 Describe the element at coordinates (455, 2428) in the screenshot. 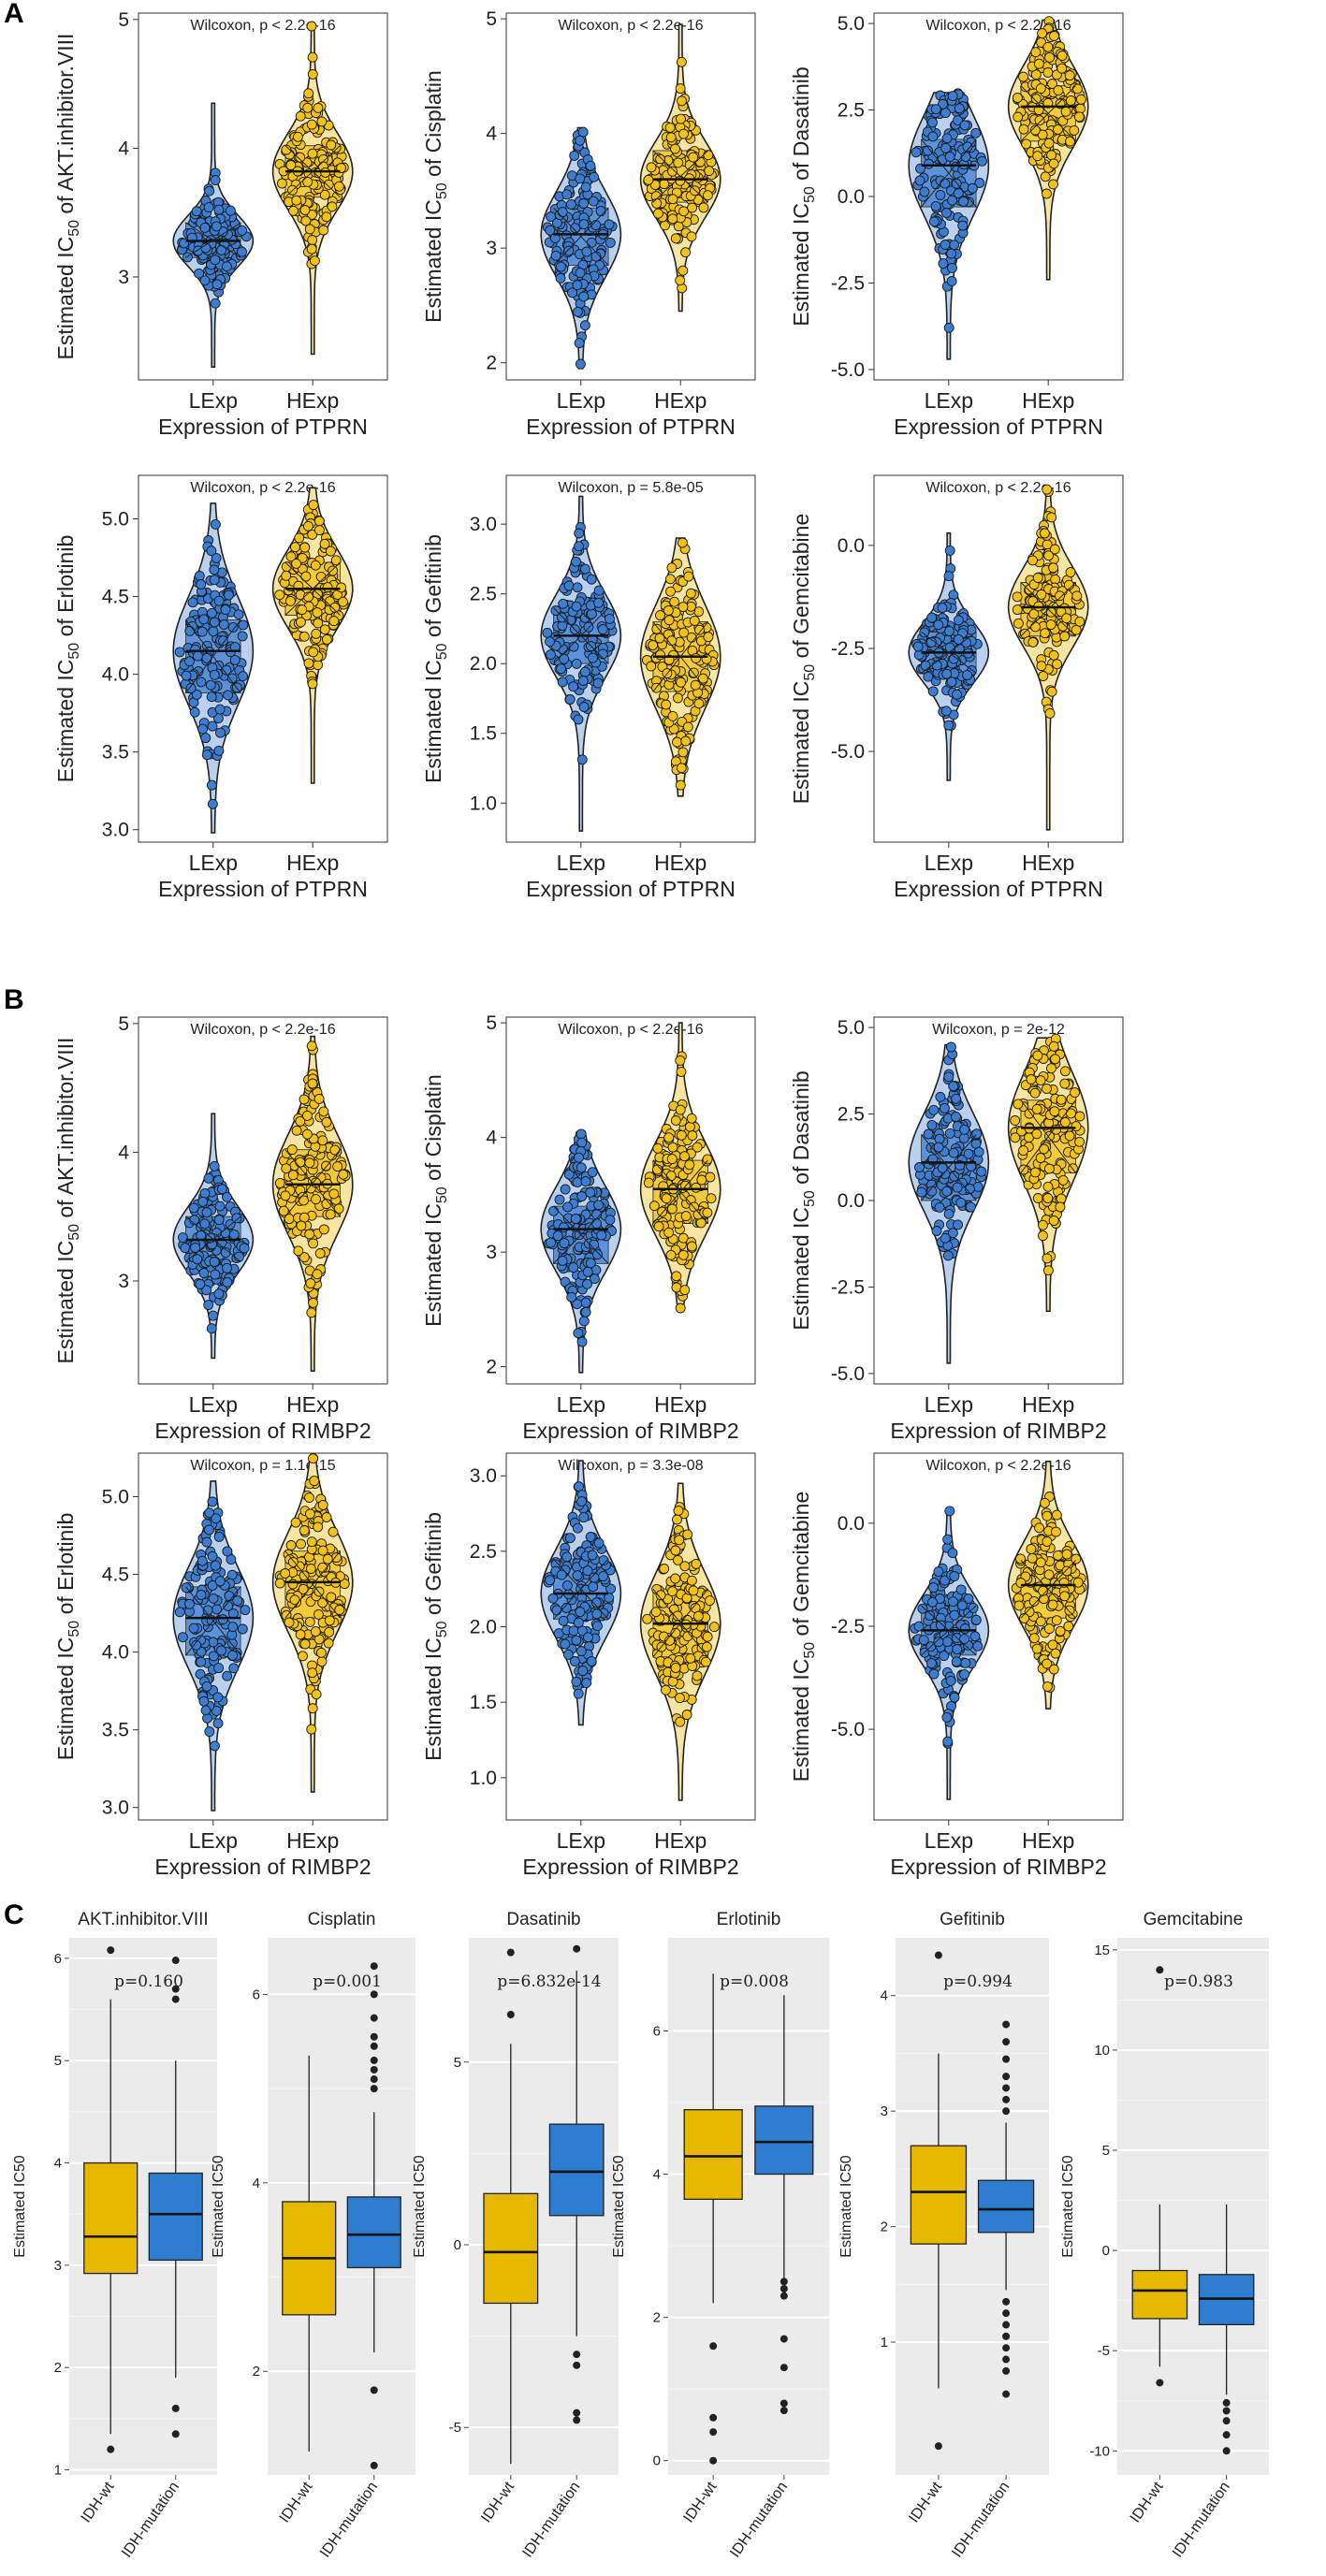

I see `y-tick-label: -5` at that location.